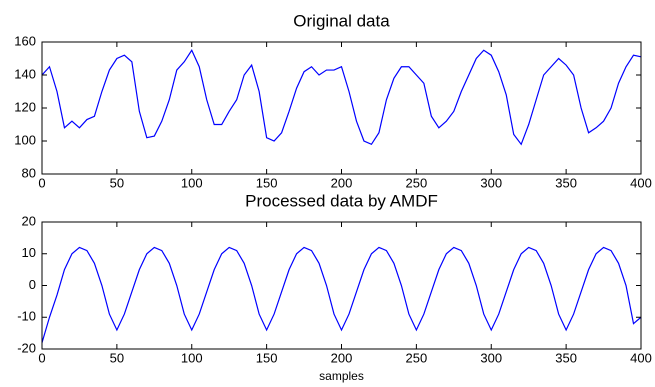 This screenshot has width=655, height=387. What do you see at coordinates (29, 172) in the screenshot?
I see `y-tick-label: 80` at bounding box center [29, 172].